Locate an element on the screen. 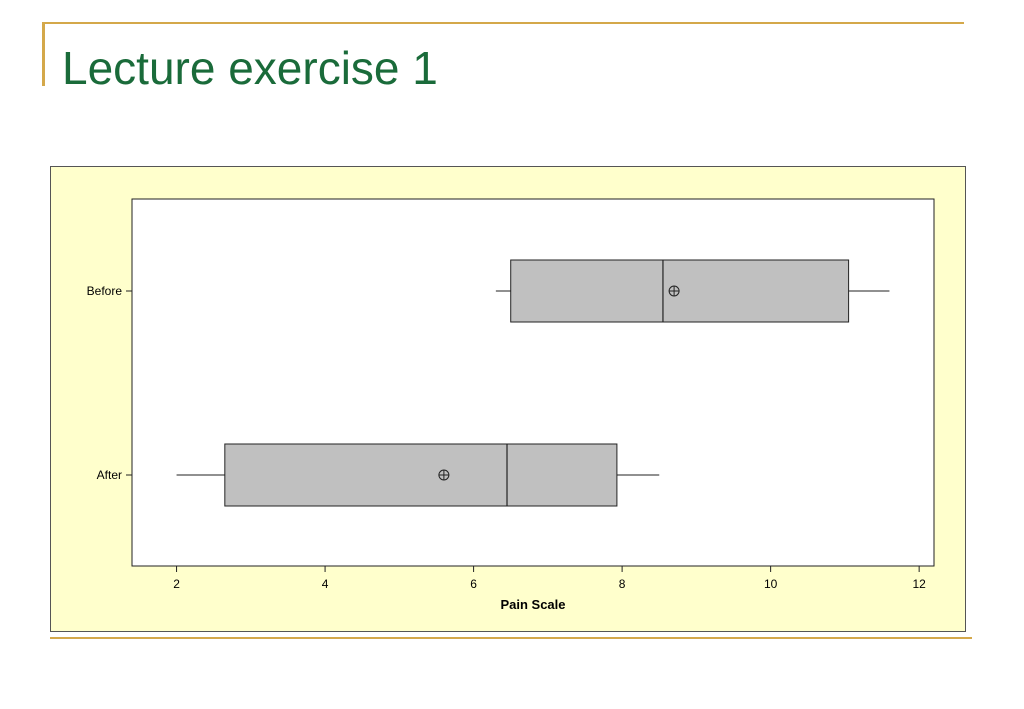 This screenshot has height=709, width=1024. top-rule is located at coordinates (503, 23).